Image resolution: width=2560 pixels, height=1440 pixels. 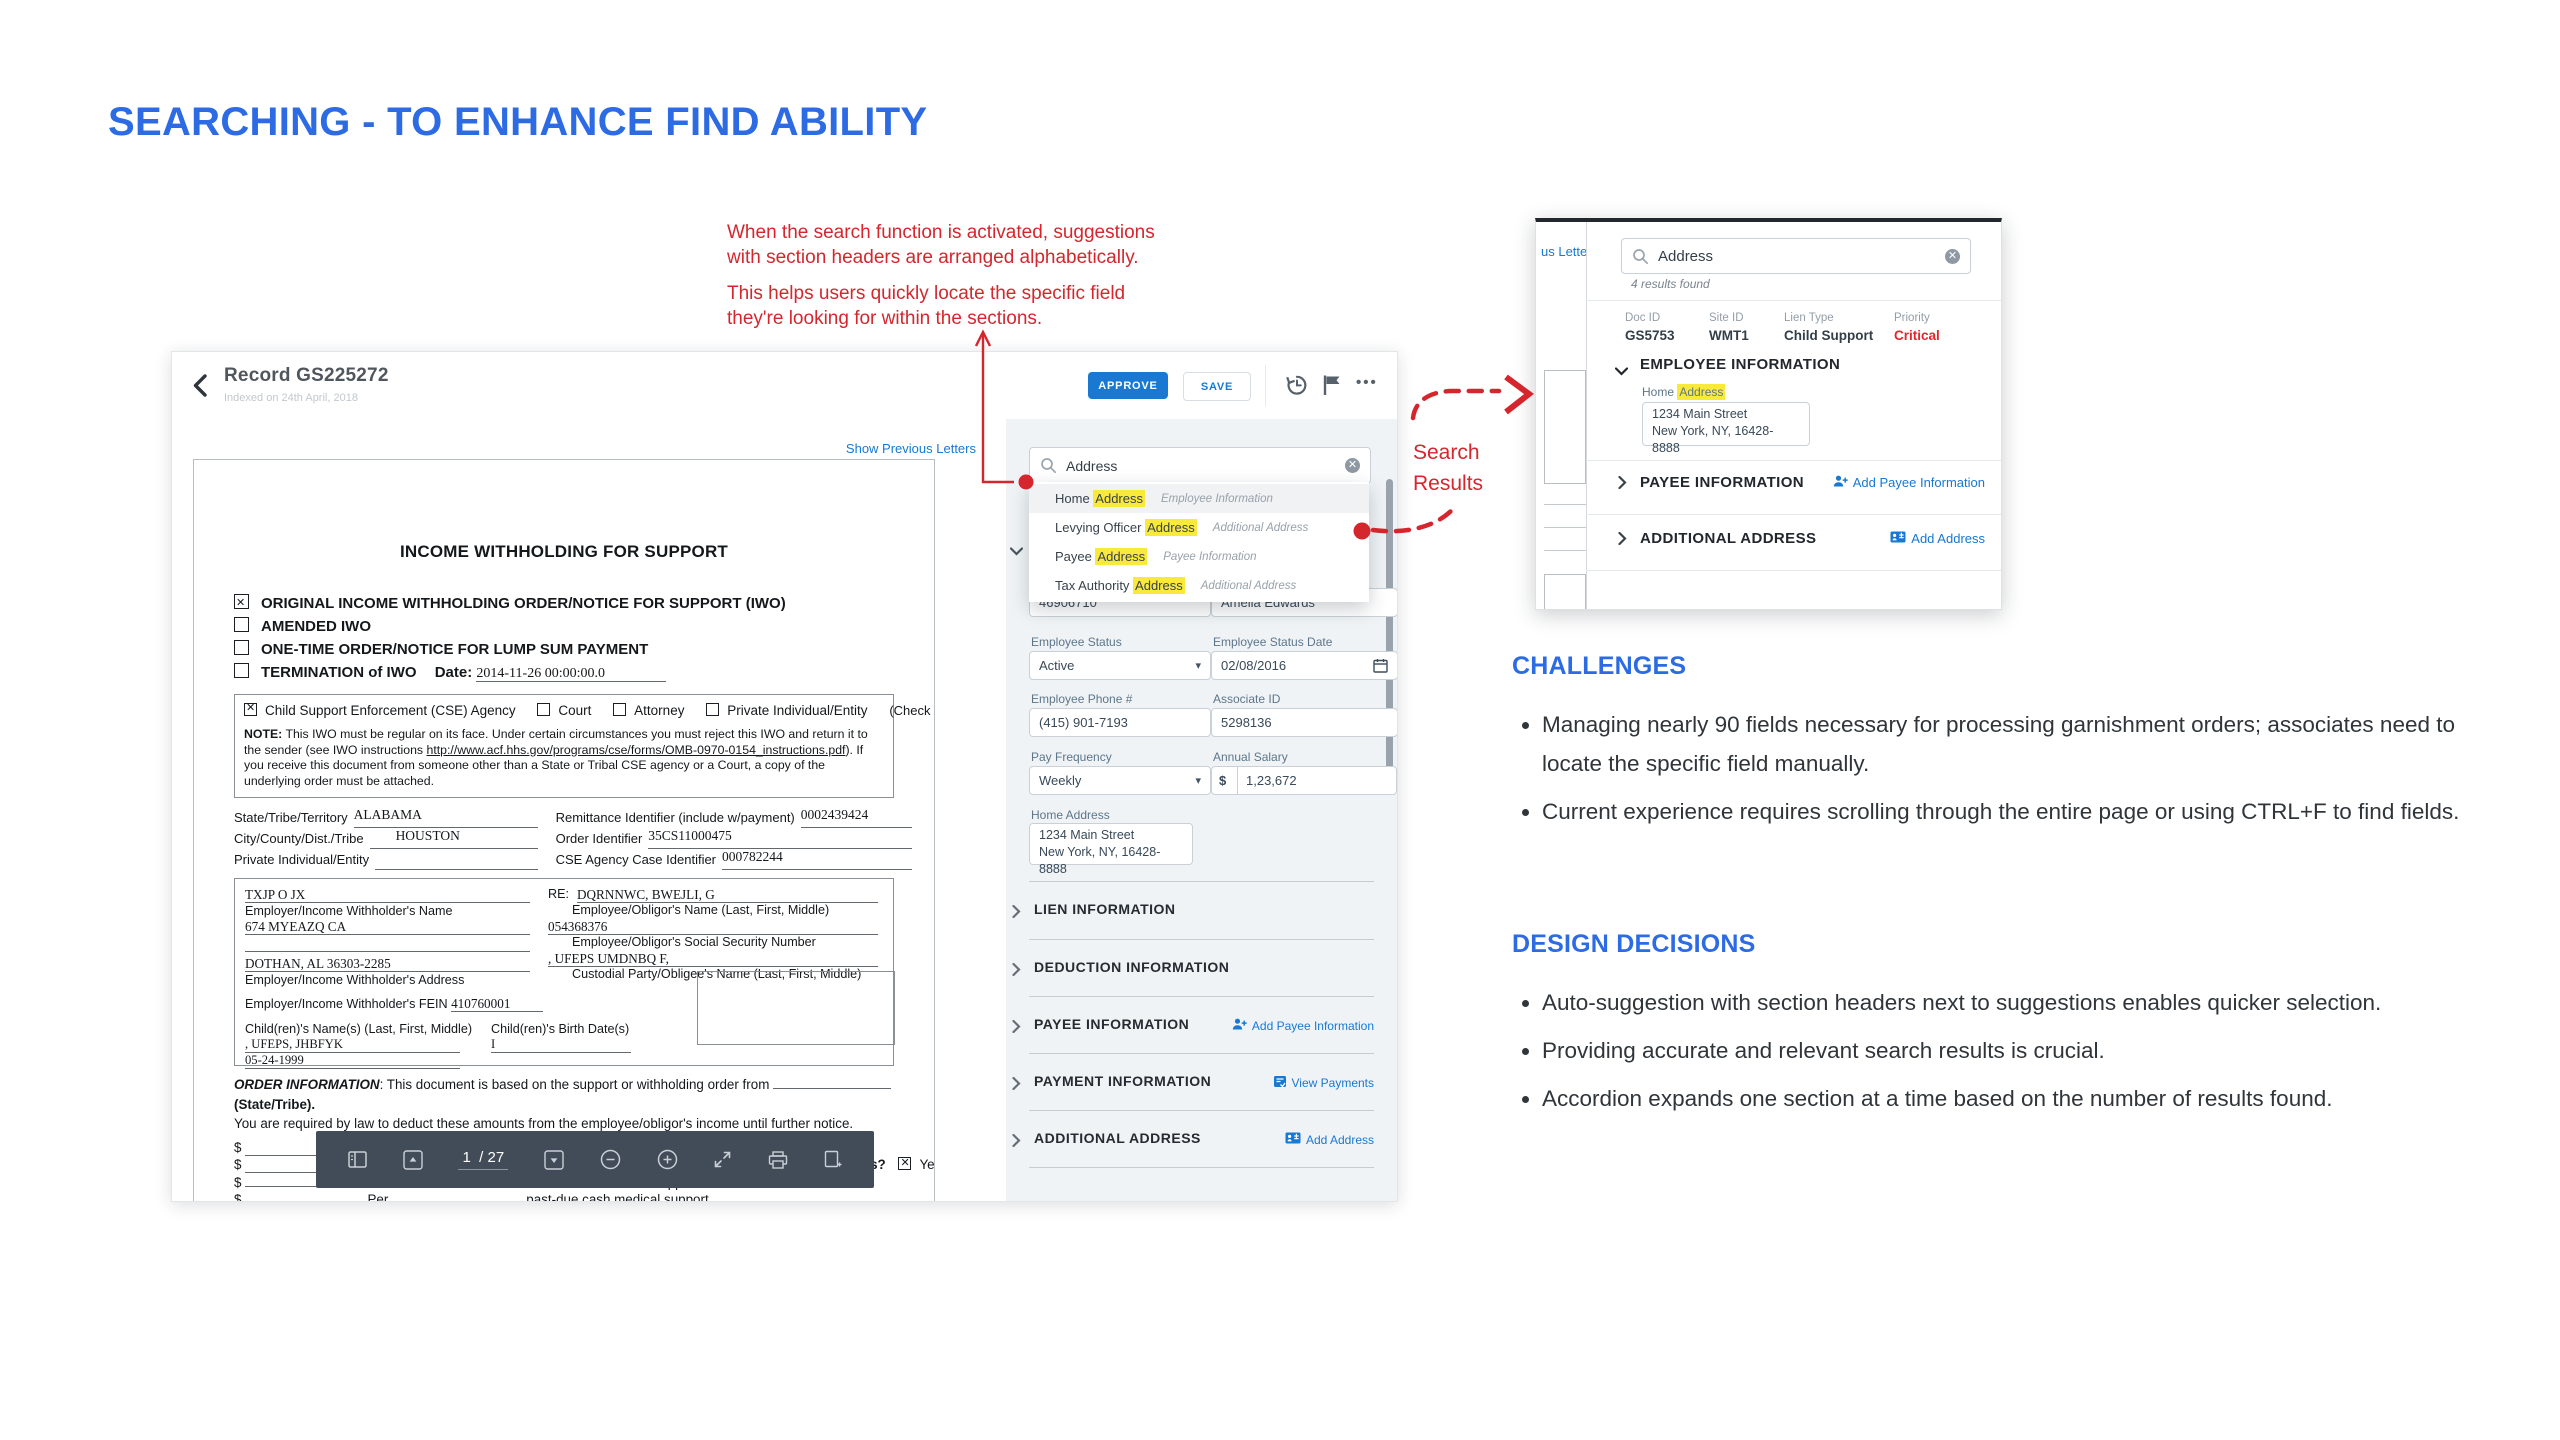 What do you see at coordinates (722, 1159) in the screenshot?
I see `fullscreen-icon` at bounding box center [722, 1159].